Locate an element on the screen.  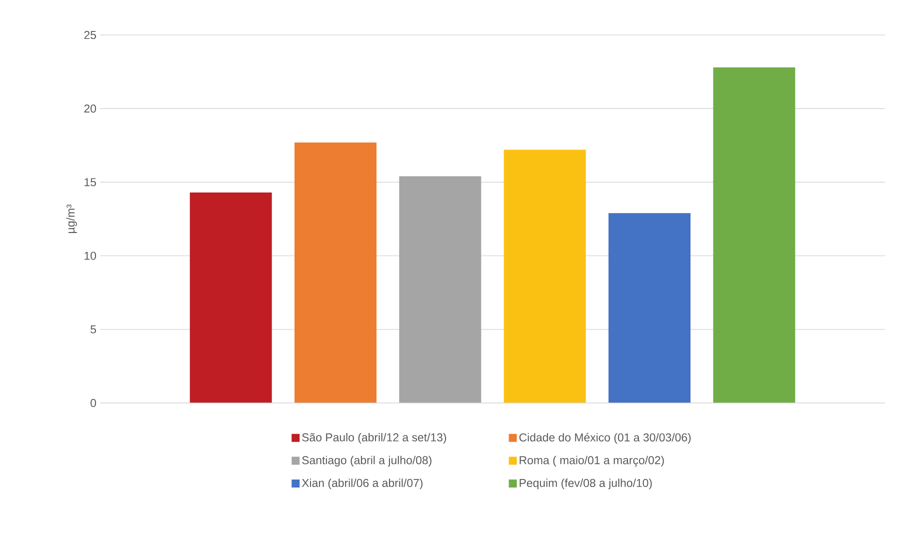
y-axis-title: µg/m³ is located at coordinates (71, 218).